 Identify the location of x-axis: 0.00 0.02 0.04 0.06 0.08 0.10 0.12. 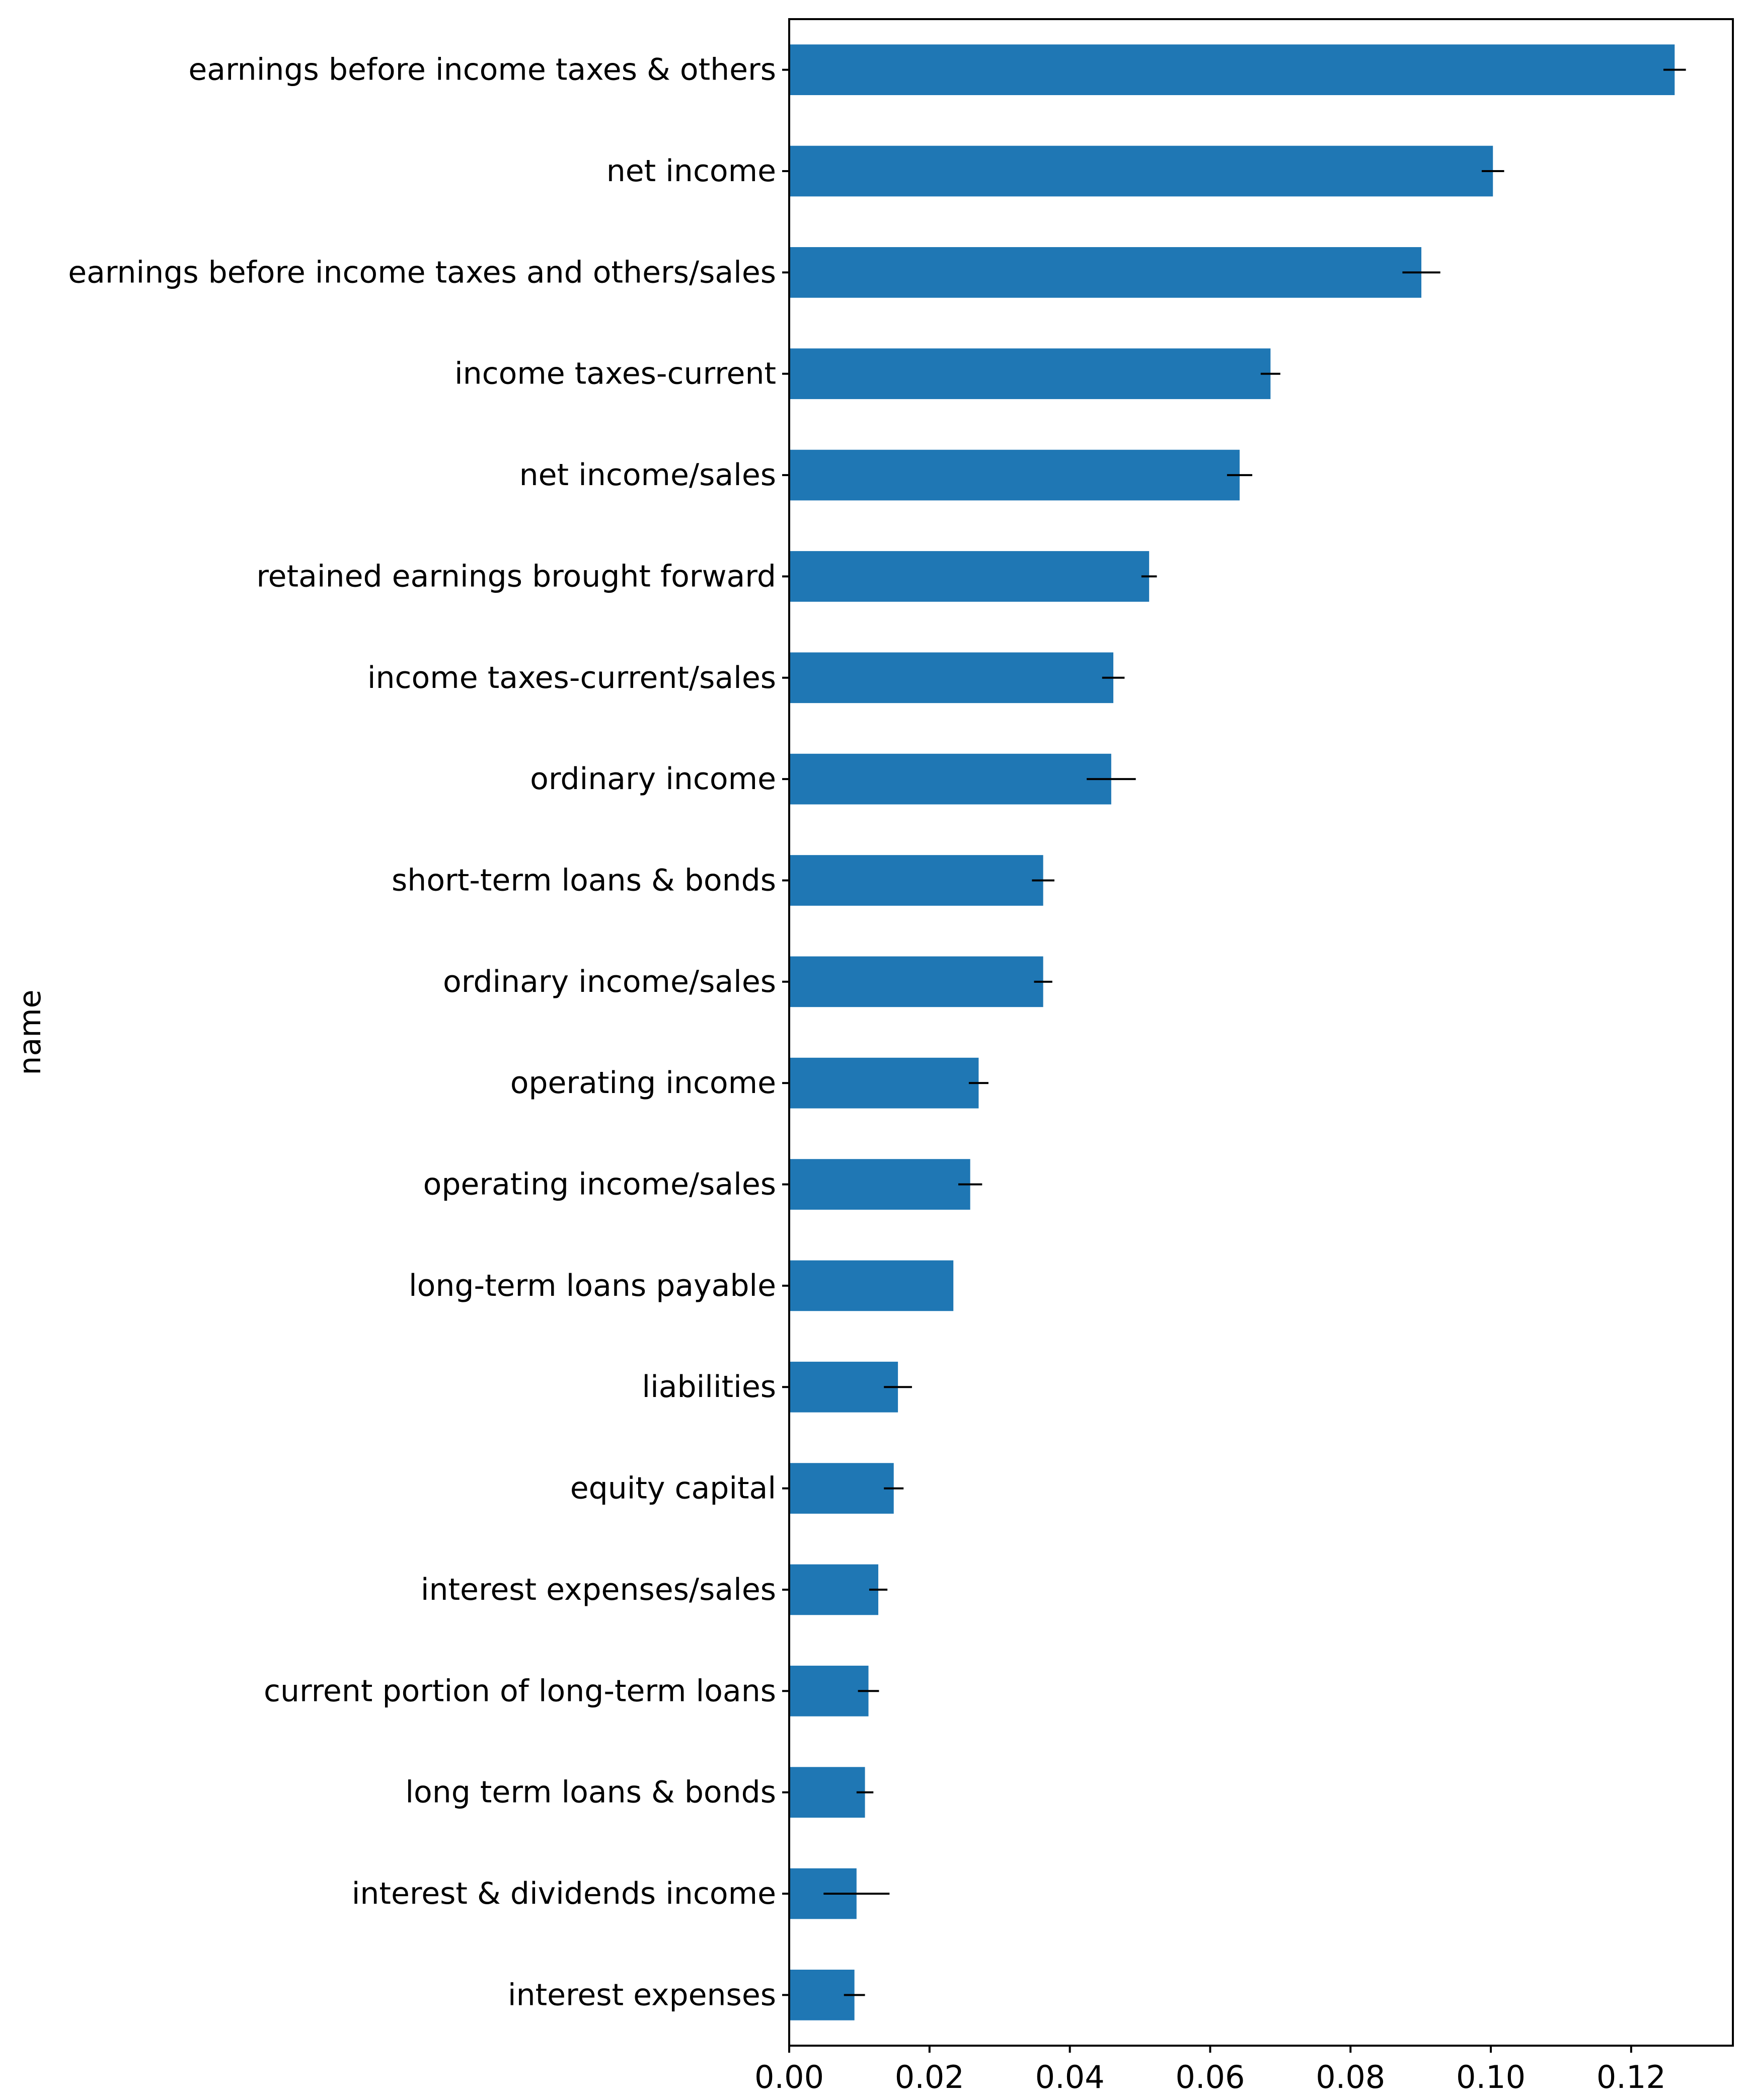
(1210, 2070).